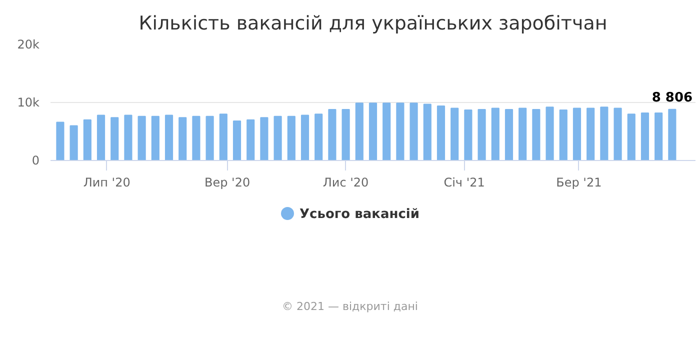 This screenshot has height=350, width=700. Describe the element at coordinates (464, 183) in the screenshot. I see `x-tick-label: Січ '21` at that location.